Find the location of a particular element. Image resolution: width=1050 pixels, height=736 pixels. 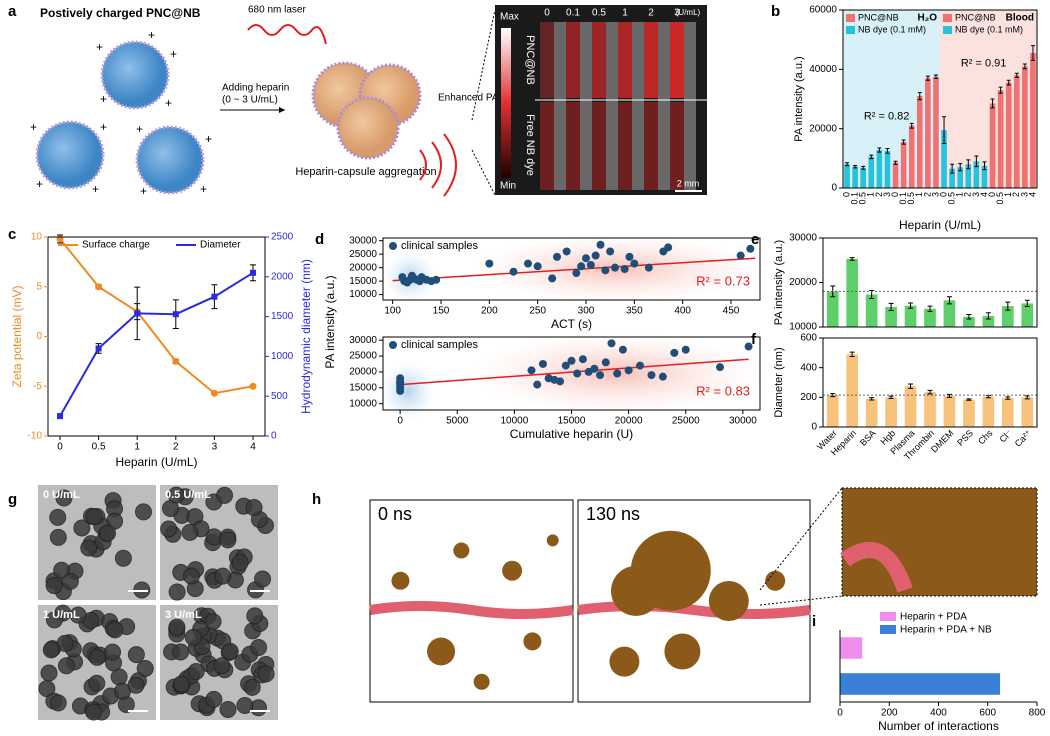

line is located at coordinates (156, 344).